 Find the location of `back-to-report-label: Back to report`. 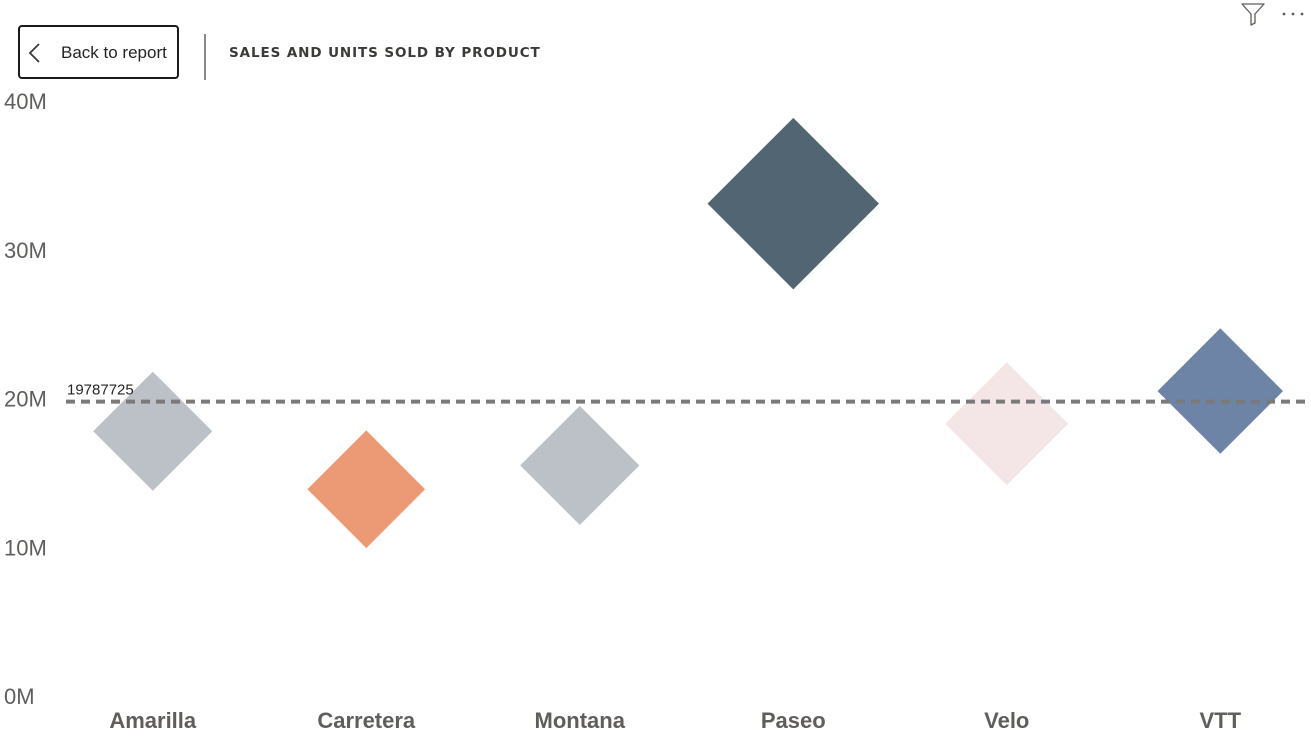

back-to-report-label: Back to report is located at coordinates (114, 52).